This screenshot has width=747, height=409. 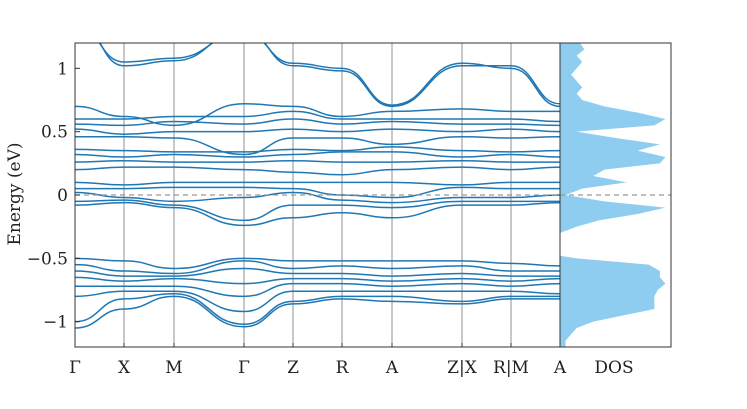 I want to click on y-axis-label: Energy (eV), so click(x=15, y=193).